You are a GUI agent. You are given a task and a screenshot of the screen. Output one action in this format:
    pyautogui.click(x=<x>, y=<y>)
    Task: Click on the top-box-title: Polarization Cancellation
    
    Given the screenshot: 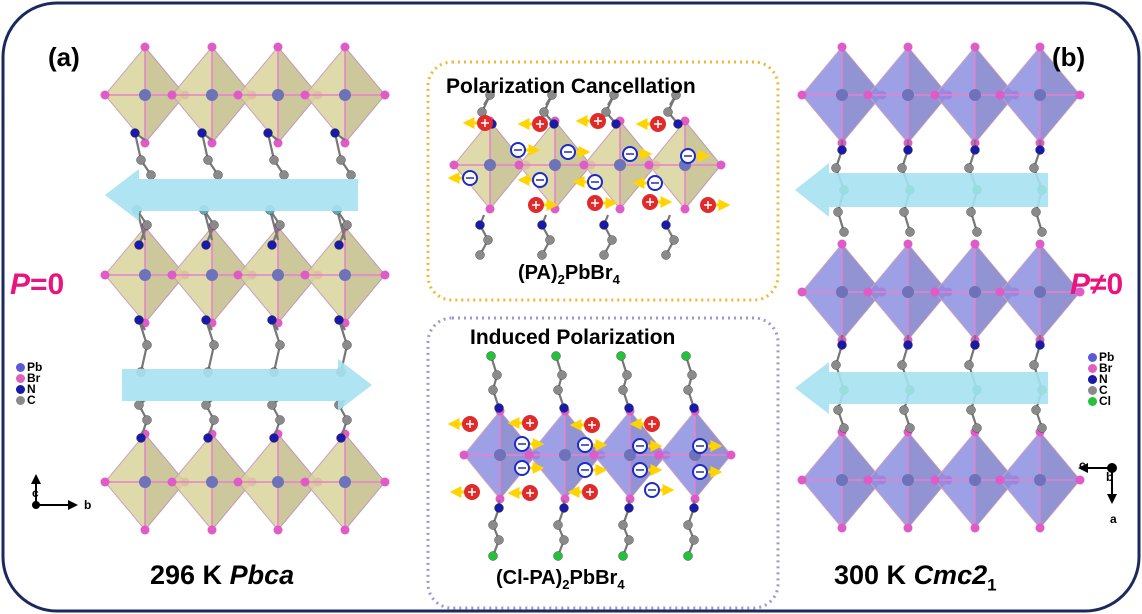 What is the action you would take?
    pyautogui.click(x=571, y=86)
    